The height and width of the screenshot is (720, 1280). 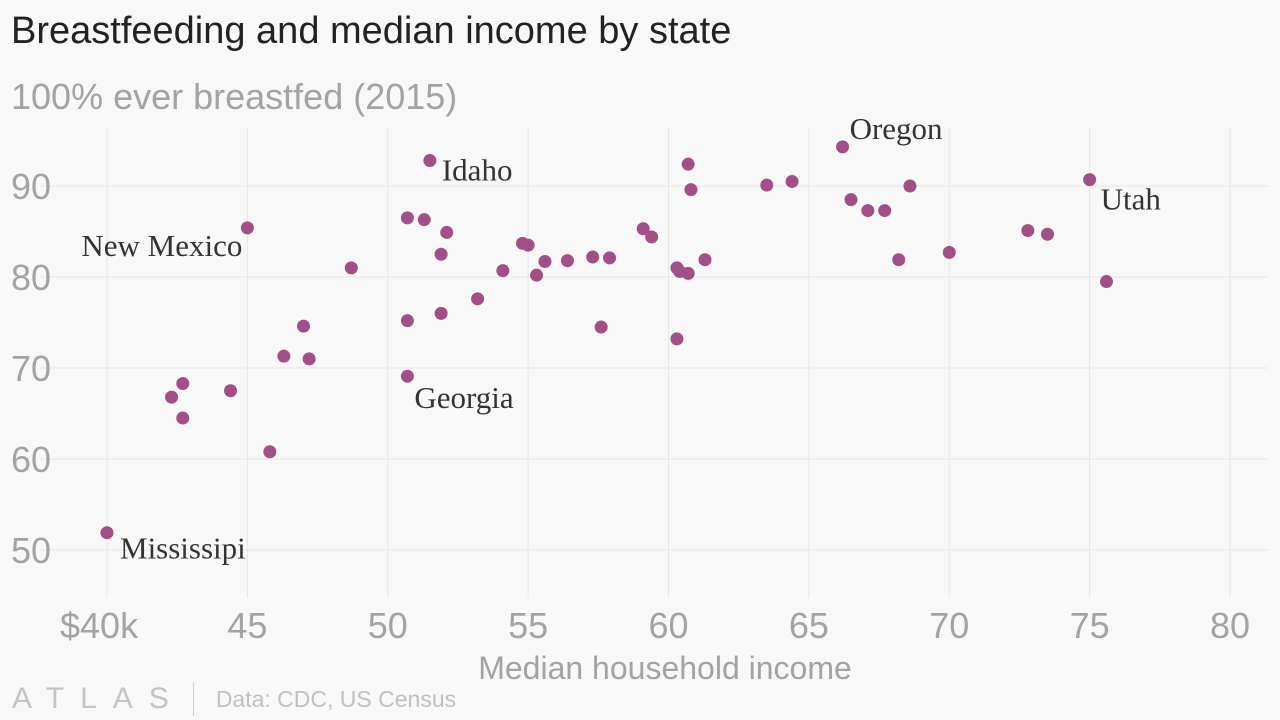 I want to click on chart-title: Breastfeeding and median income by state, so click(x=371, y=31).